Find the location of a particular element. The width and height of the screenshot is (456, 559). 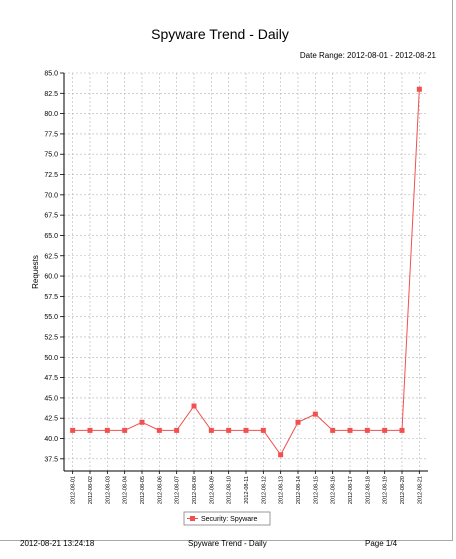

legend-label: Security: Spyware is located at coordinates (229, 519).